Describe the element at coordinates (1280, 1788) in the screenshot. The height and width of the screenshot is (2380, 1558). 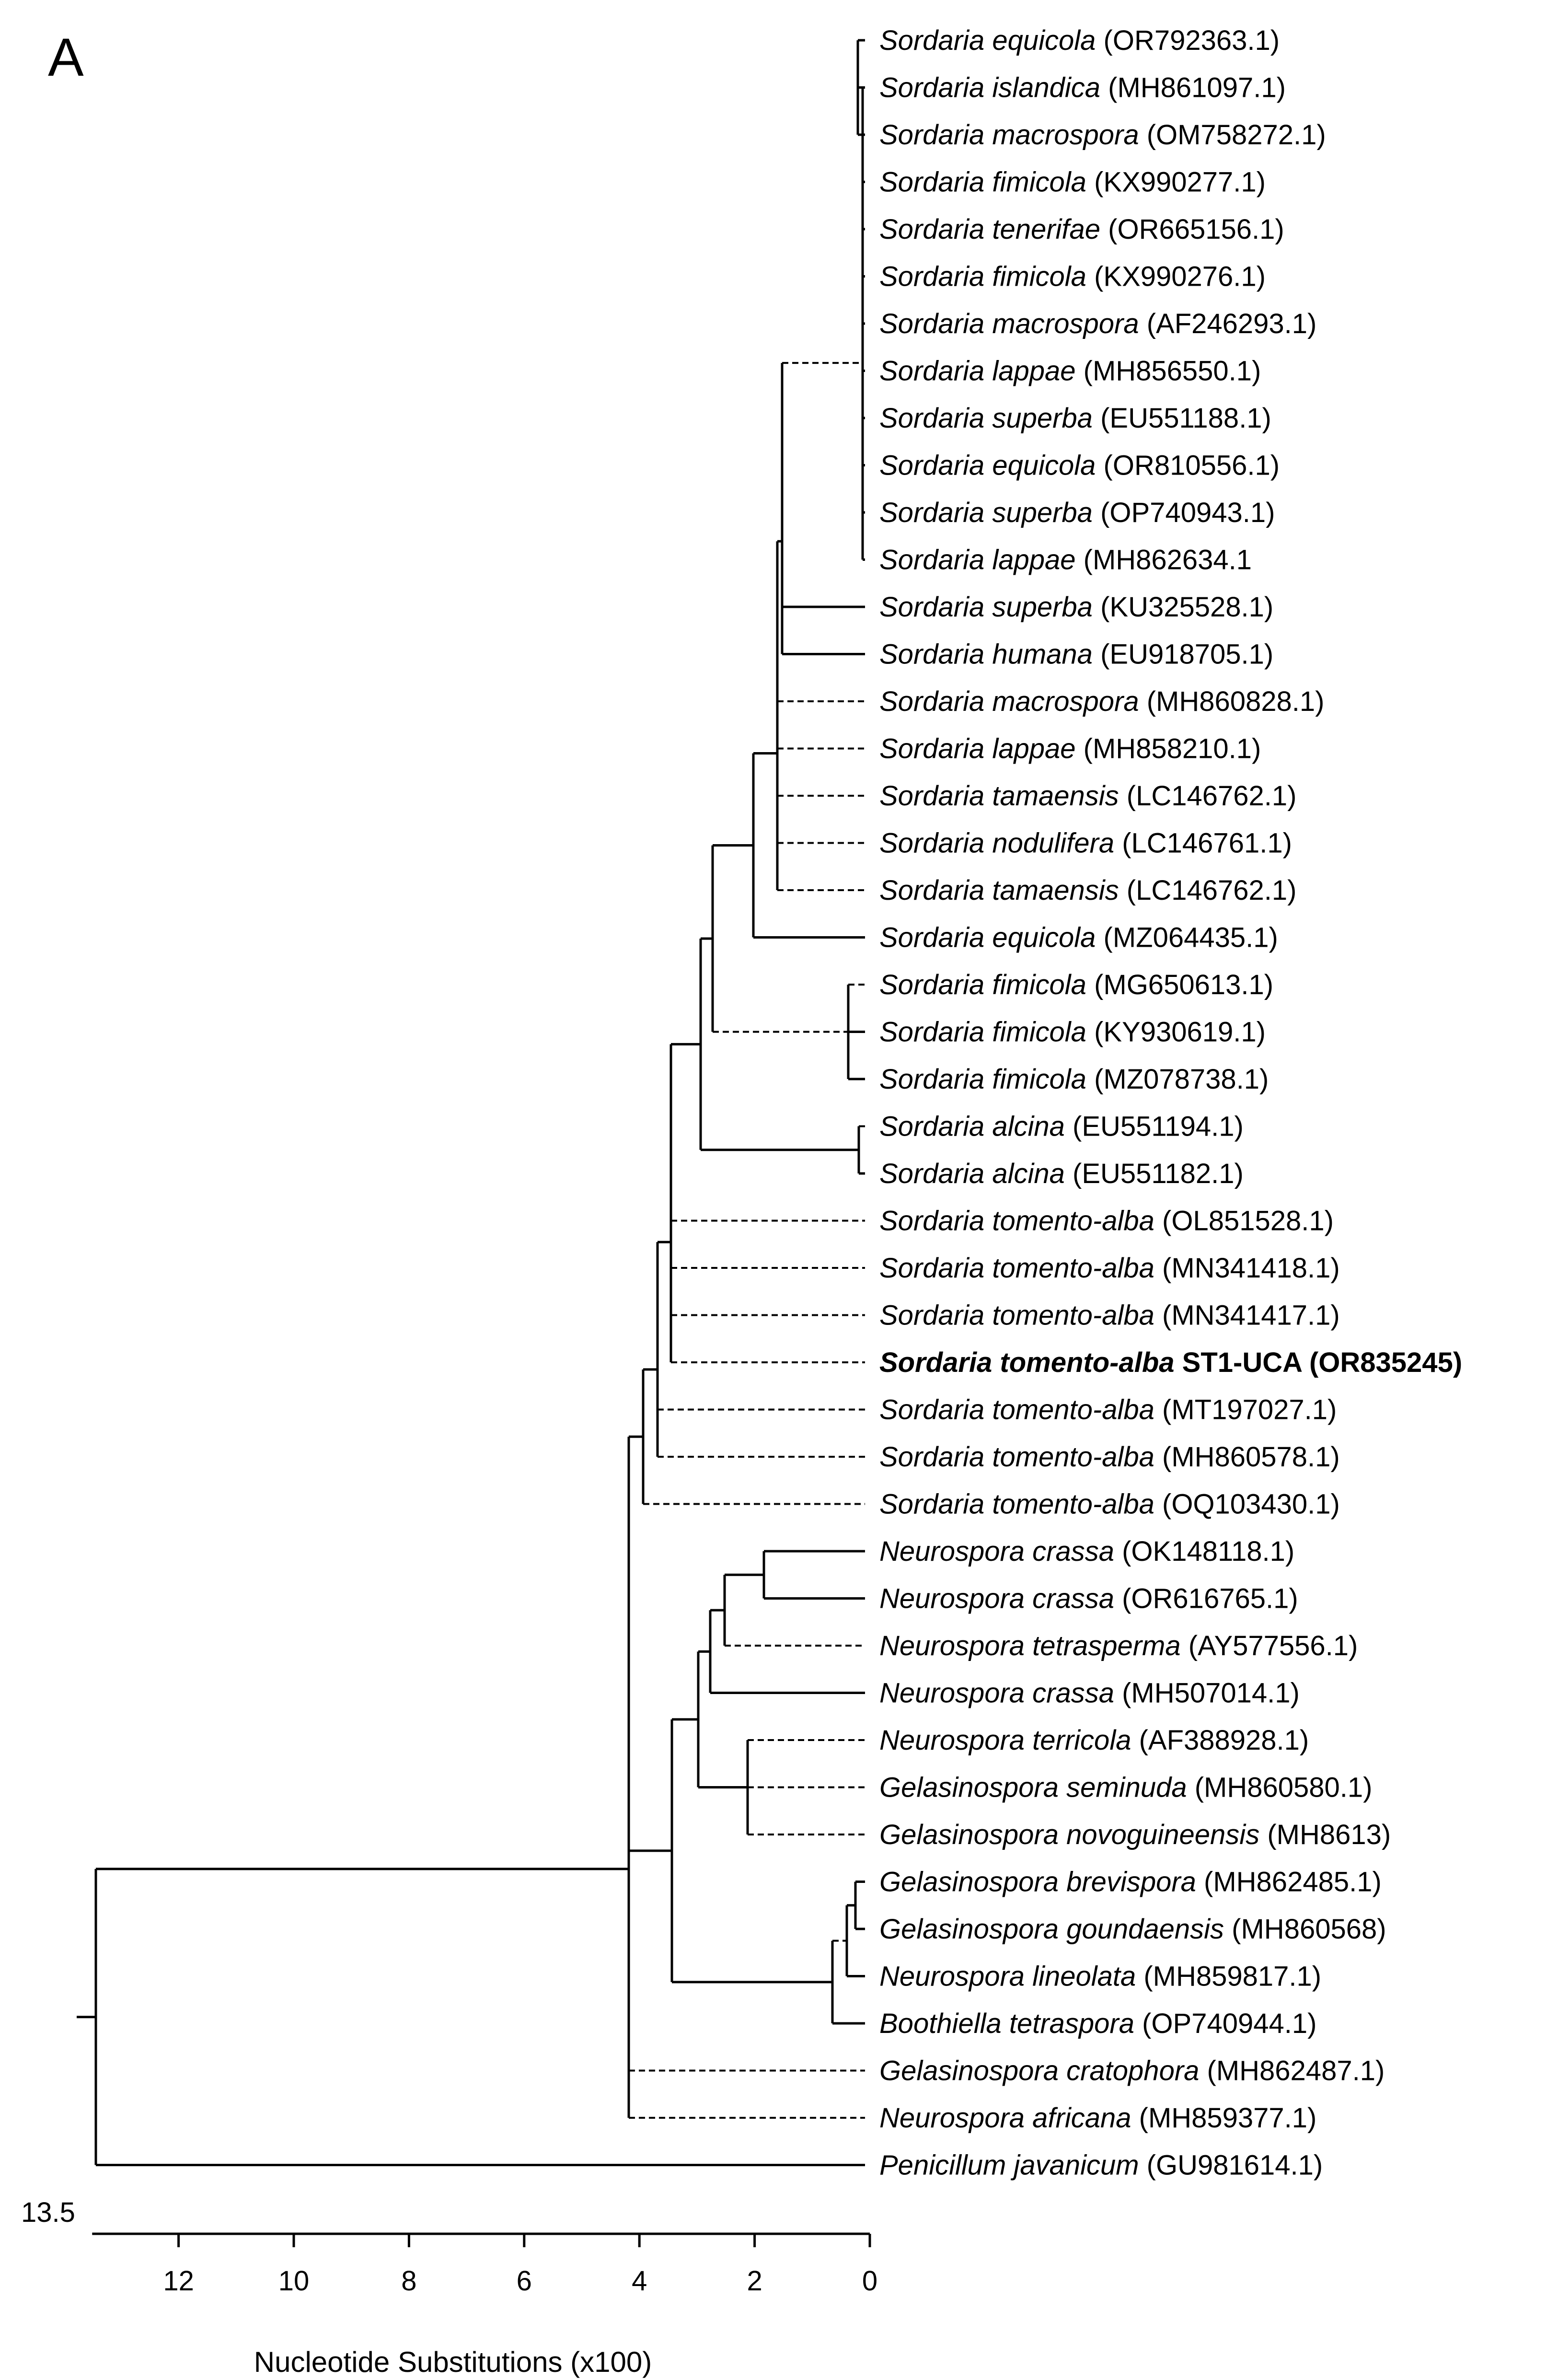
I see `tip-accession: (MH860580.1)` at that location.